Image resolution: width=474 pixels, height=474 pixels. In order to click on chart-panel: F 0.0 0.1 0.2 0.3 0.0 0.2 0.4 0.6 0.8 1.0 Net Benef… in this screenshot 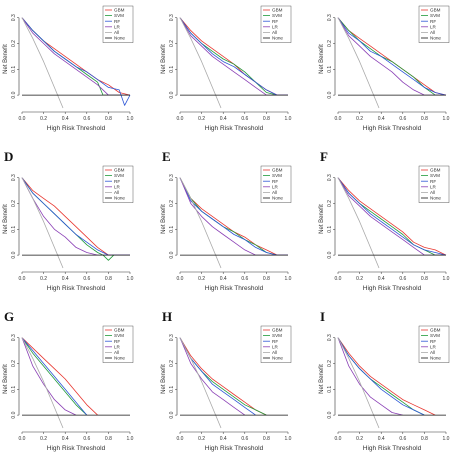, I will do `click(395, 229)`.